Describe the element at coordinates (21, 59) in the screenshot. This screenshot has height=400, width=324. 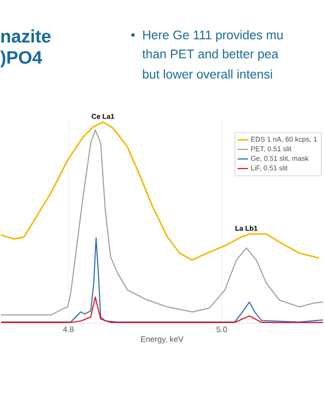
I see `chart-subtitle: )PO4` at that location.